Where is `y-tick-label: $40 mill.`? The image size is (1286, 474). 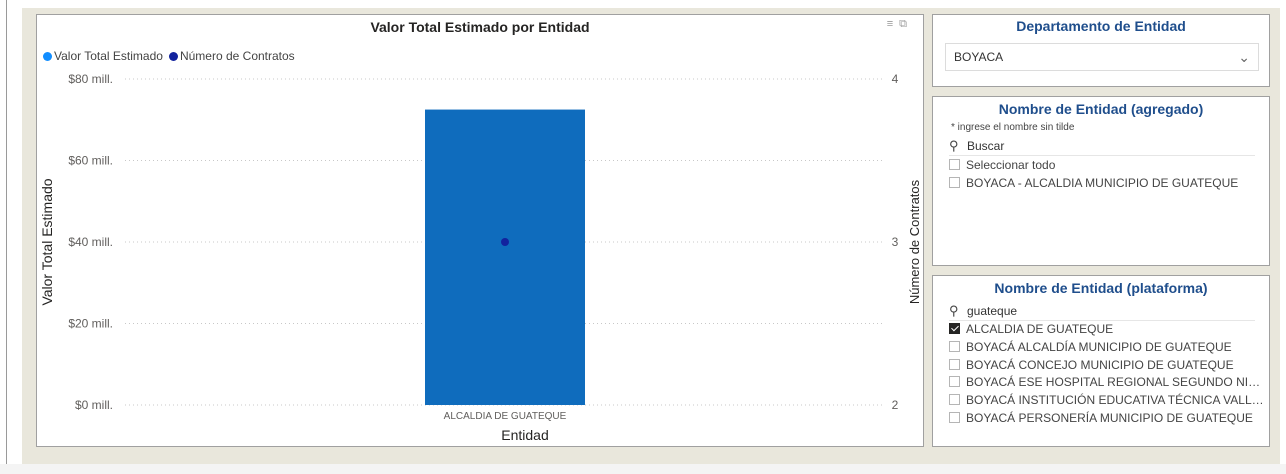
y-tick-label: $40 mill. is located at coordinates (90, 242).